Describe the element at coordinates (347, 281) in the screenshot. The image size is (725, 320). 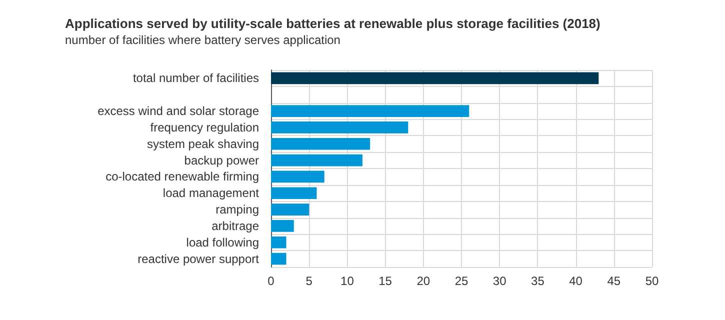
I see `x-tick-label: 10` at that location.